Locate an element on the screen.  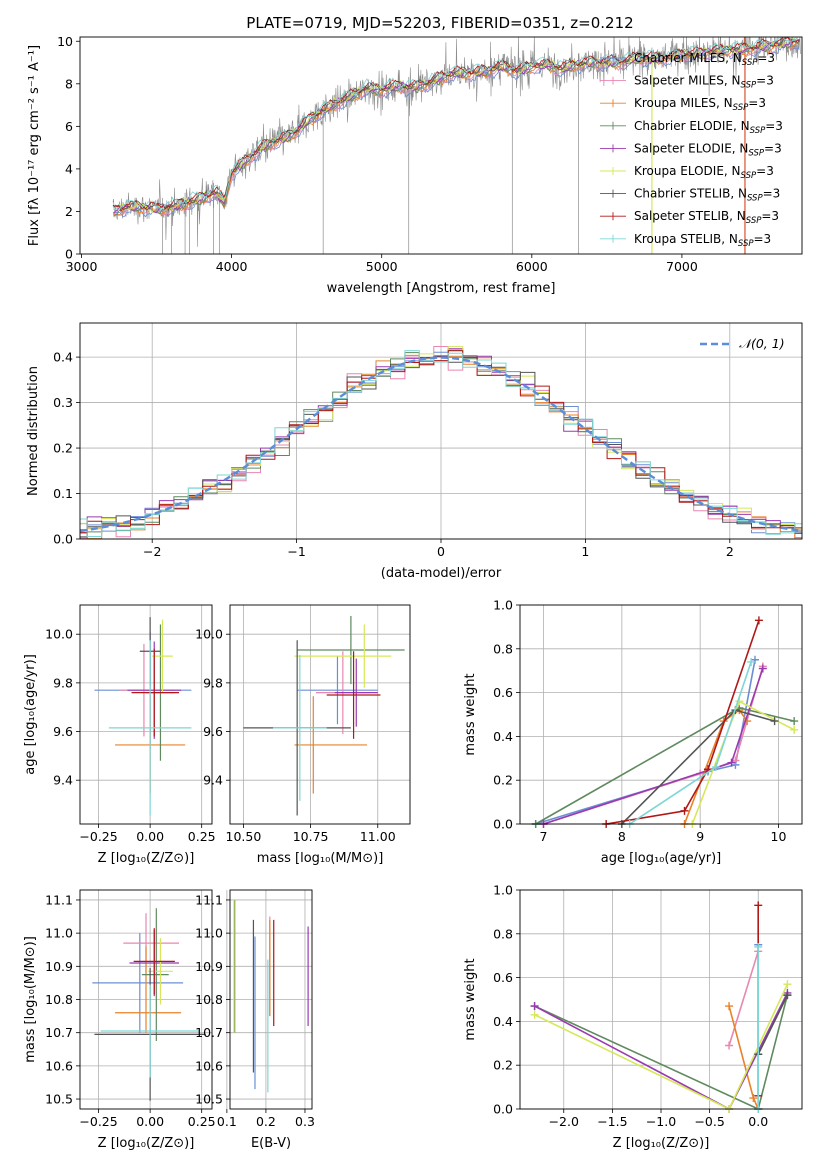
x-tick-label: 10.75 is located at coordinates (311, 836).